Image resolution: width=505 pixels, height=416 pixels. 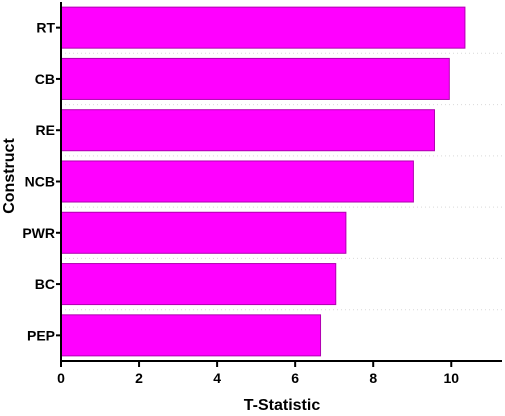 I want to click on x-tick-label: 2, so click(x=139, y=378).